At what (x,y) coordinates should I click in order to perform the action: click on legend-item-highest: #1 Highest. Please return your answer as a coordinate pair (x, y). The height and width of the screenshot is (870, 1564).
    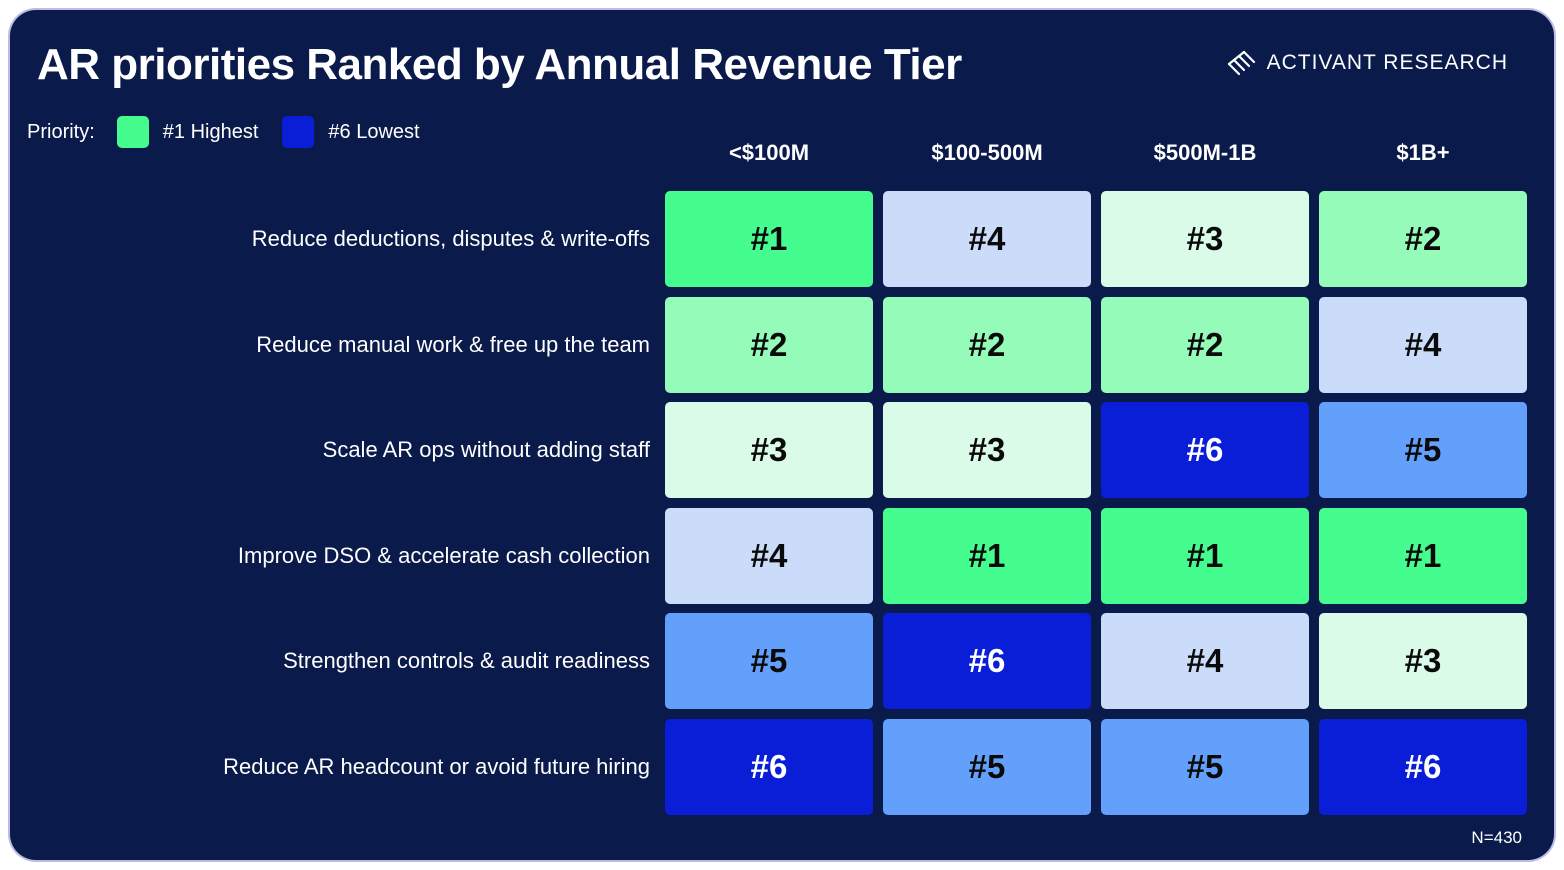
    Looking at the image, I should click on (210, 131).